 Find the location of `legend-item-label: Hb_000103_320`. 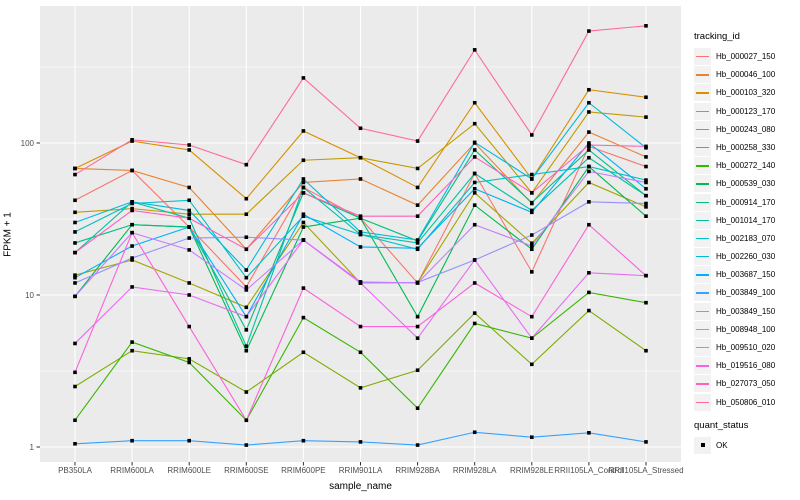

legend-item-label: Hb_000103_320 is located at coordinates (746, 93).